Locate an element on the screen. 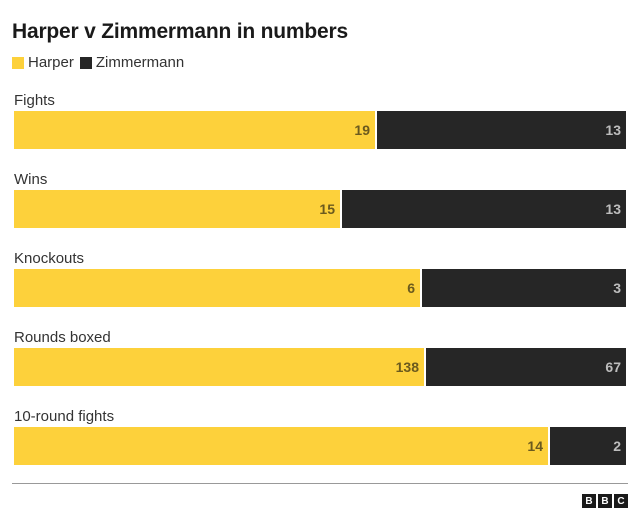 The height and width of the screenshot is (528, 640). category-label: Knockouts is located at coordinates (49, 258).